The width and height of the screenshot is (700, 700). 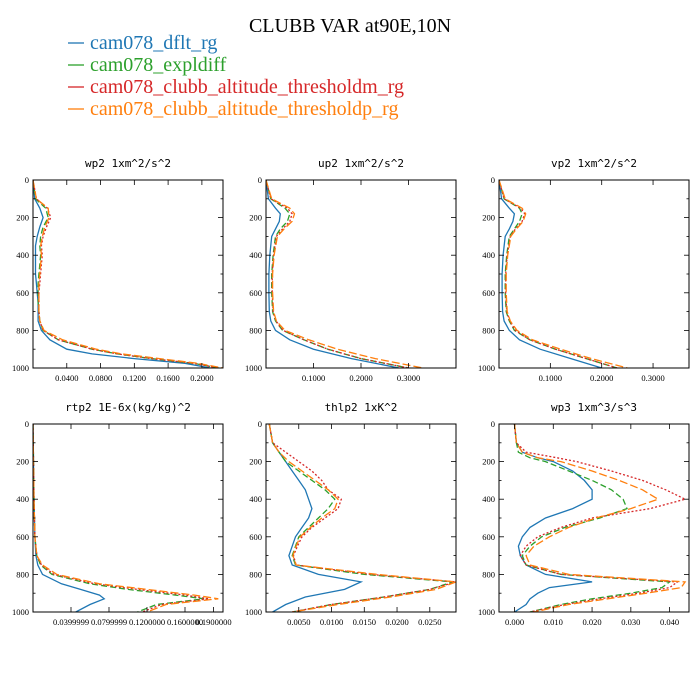 I want to click on legend-label-2: cam078_clubb_altitude_thresholdm_rg, so click(x=247, y=87).